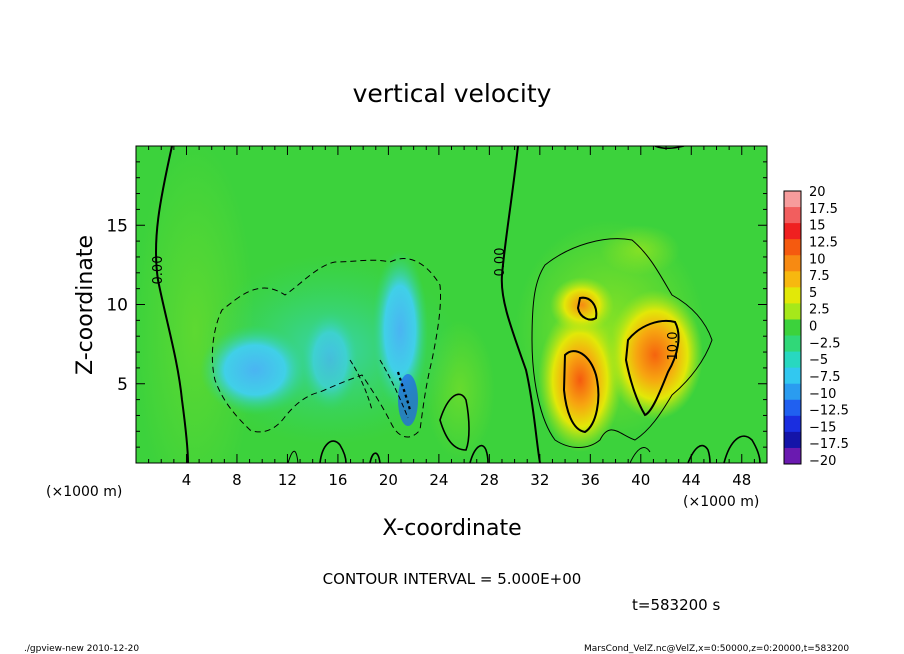  I want to click on colorbar-label: −7.5, so click(825, 377).